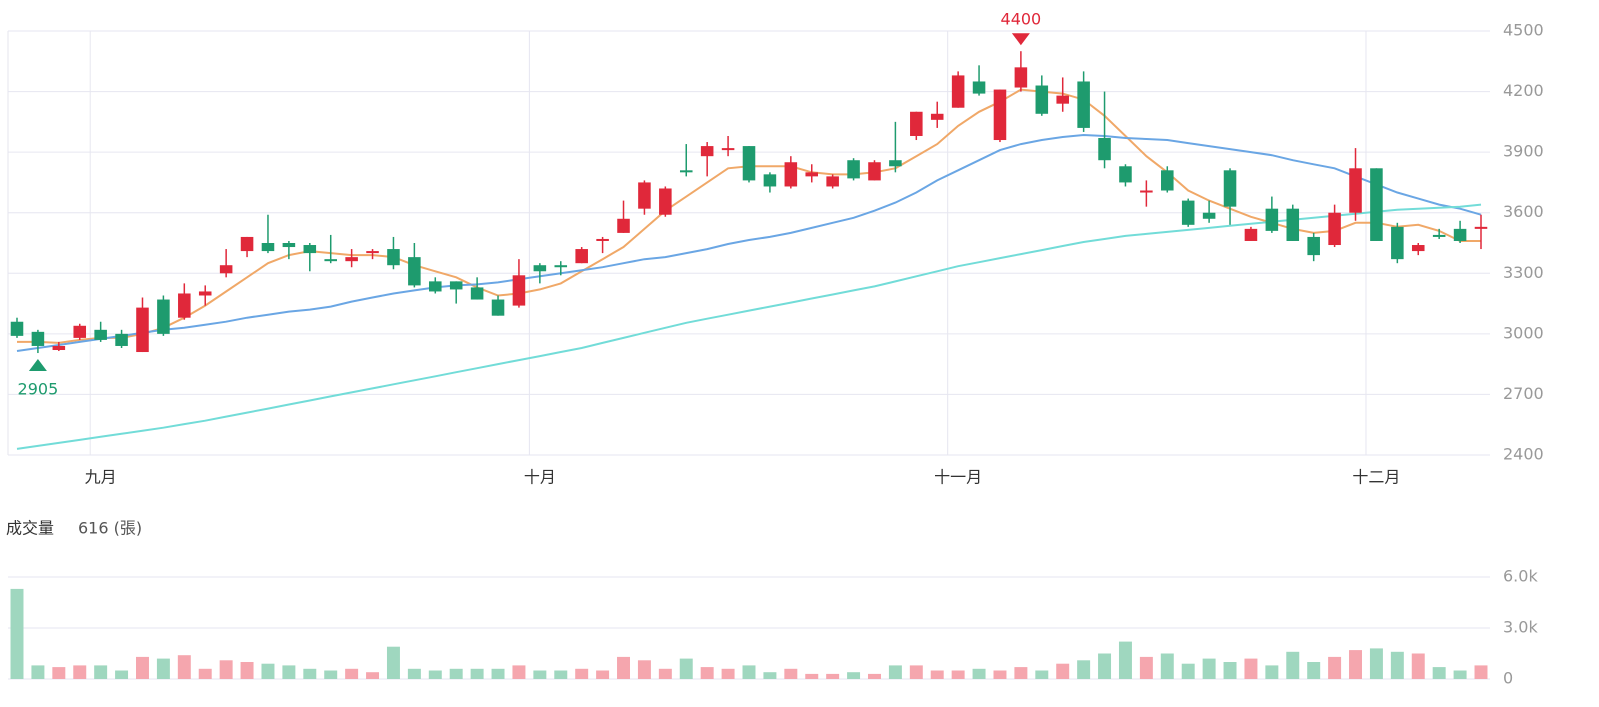  What do you see at coordinates (101, 477) in the screenshot?
I see `x-tick-label: 九月` at bounding box center [101, 477].